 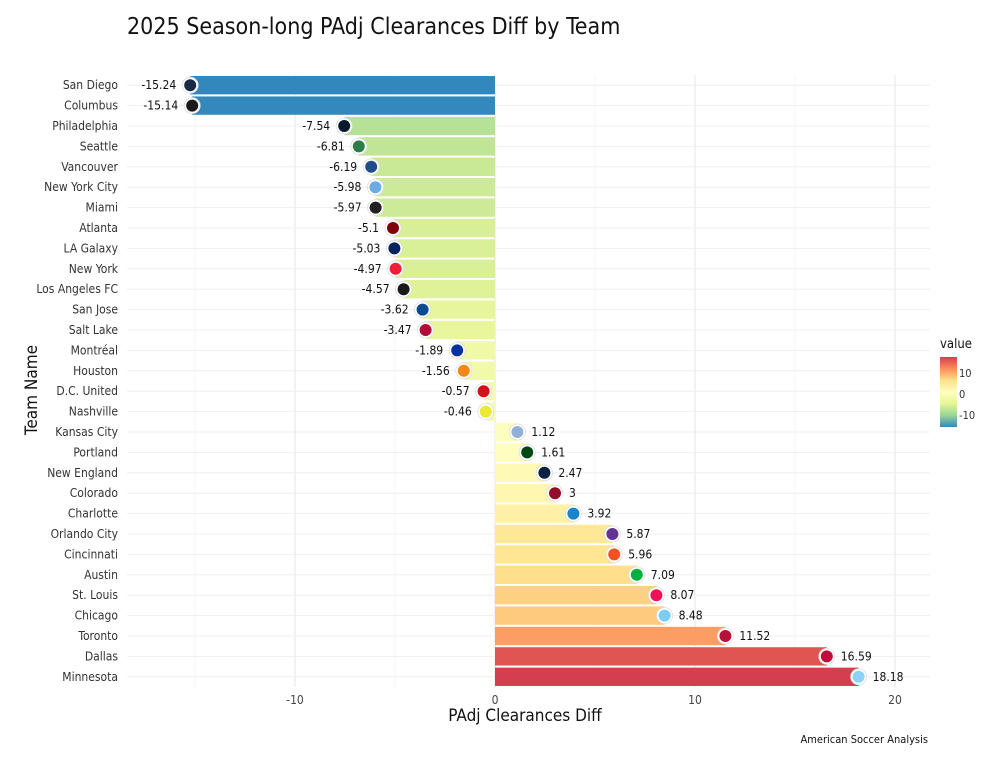 What do you see at coordinates (419, 126) in the screenshot?
I see `bar-philadelphia` at bounding box center [419, 126].